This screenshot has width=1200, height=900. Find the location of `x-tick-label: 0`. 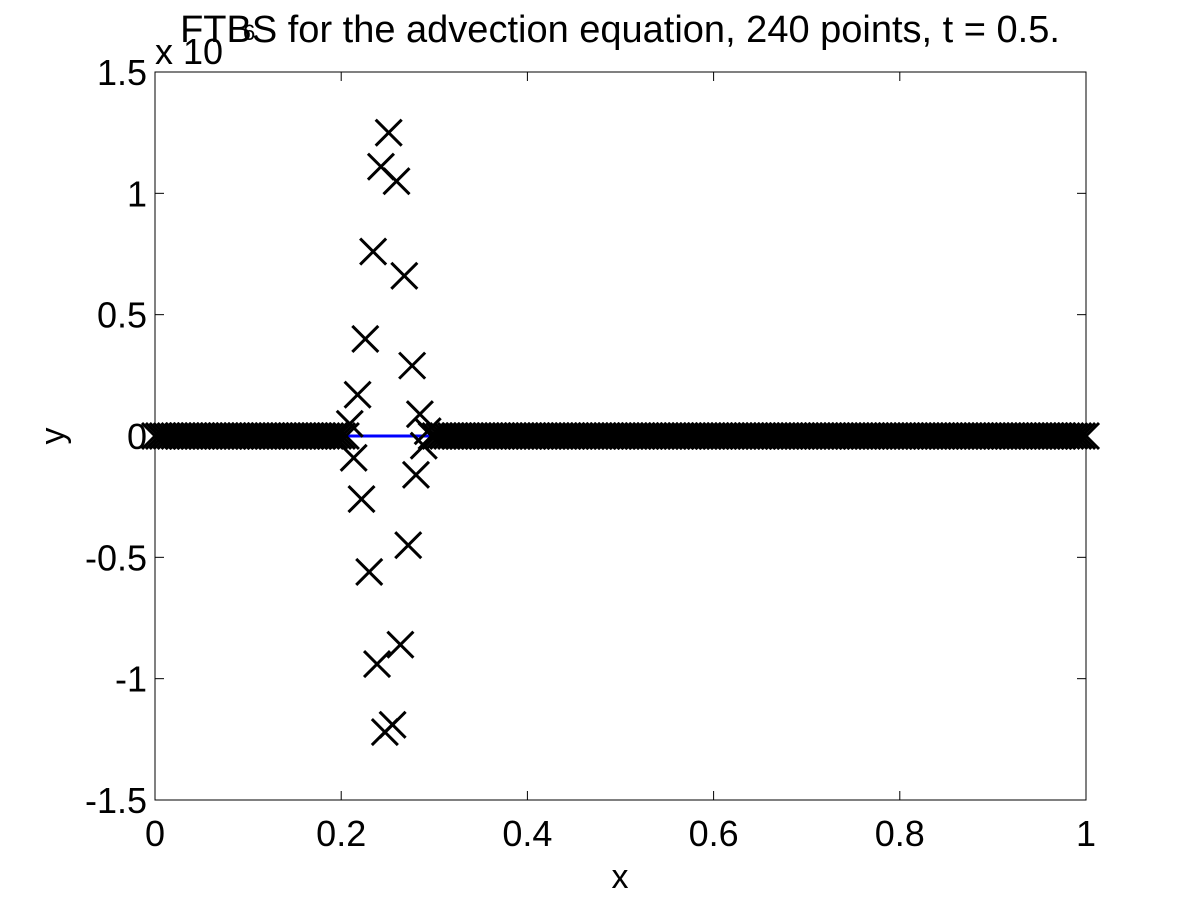

x-tick-label: 0 is located at coordinates (155, 833).